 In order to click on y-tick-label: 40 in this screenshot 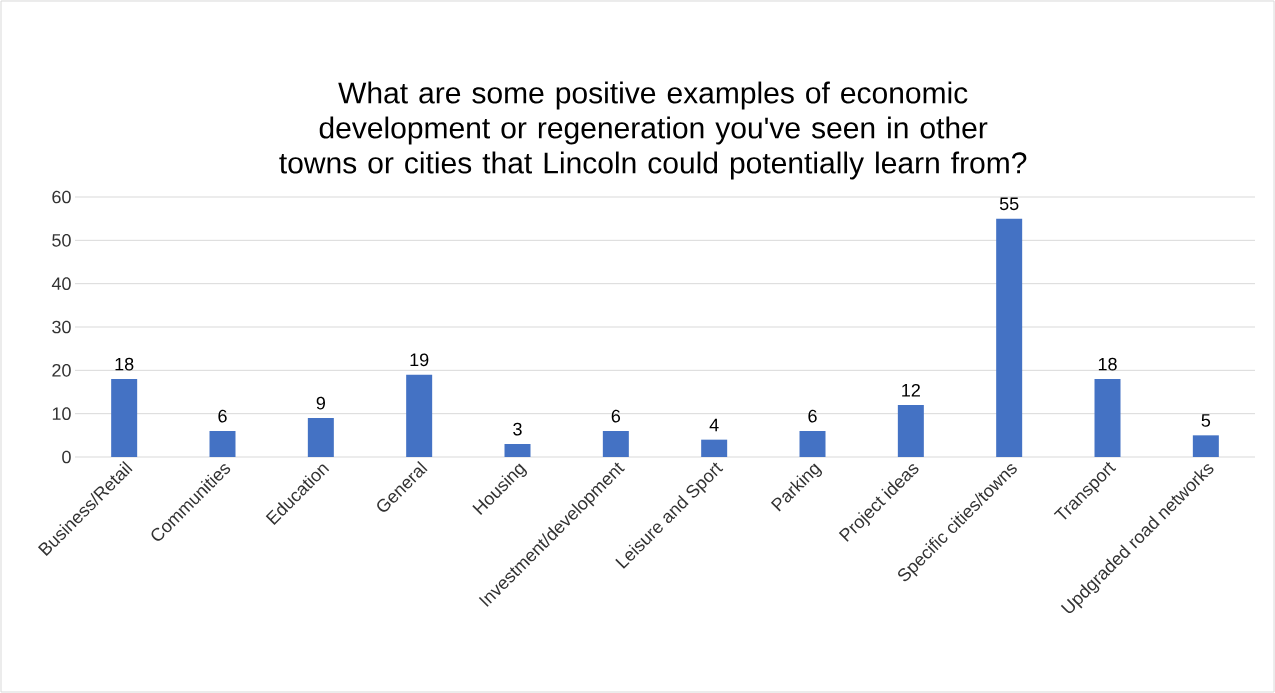, I will do `click(61, 284)`.